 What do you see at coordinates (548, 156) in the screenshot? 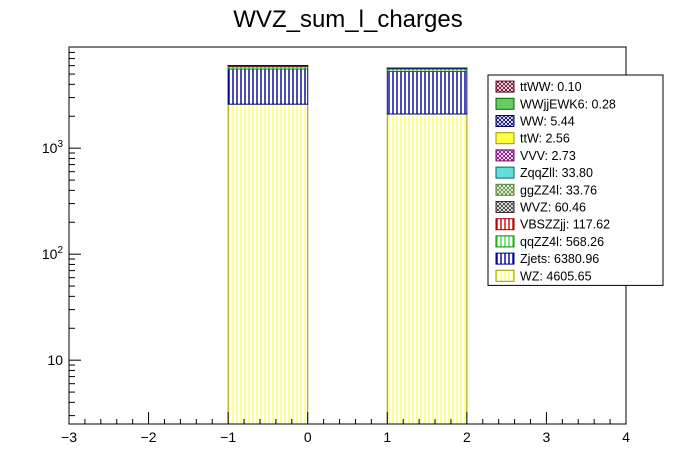
I see `legend-entry-vvv: VVV: 2.73` at bounding box center [548, 156].